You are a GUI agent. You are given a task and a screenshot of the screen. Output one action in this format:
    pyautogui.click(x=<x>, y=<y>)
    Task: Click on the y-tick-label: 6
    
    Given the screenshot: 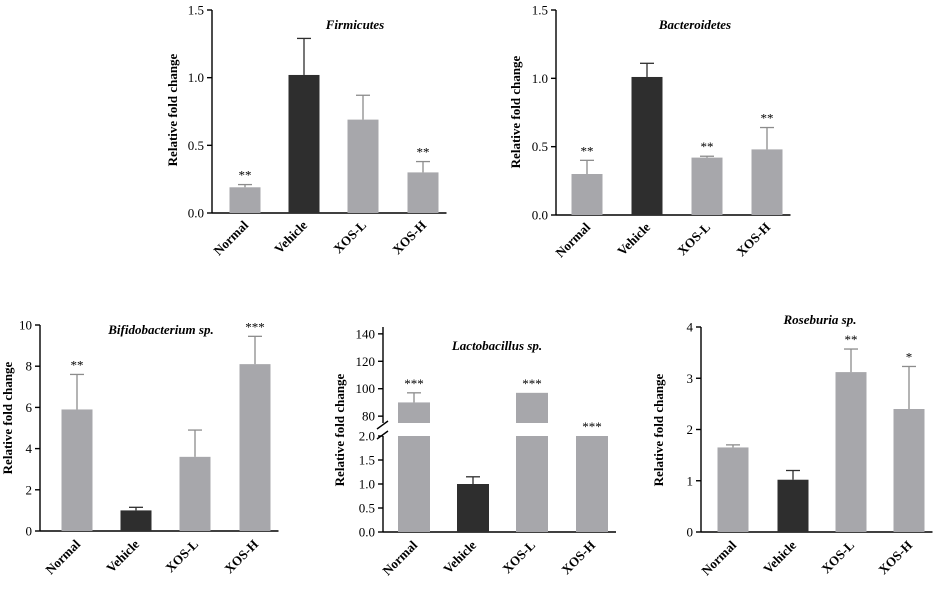 What is the action you would take?
    pyautogui.click(x=29, y=407)
    